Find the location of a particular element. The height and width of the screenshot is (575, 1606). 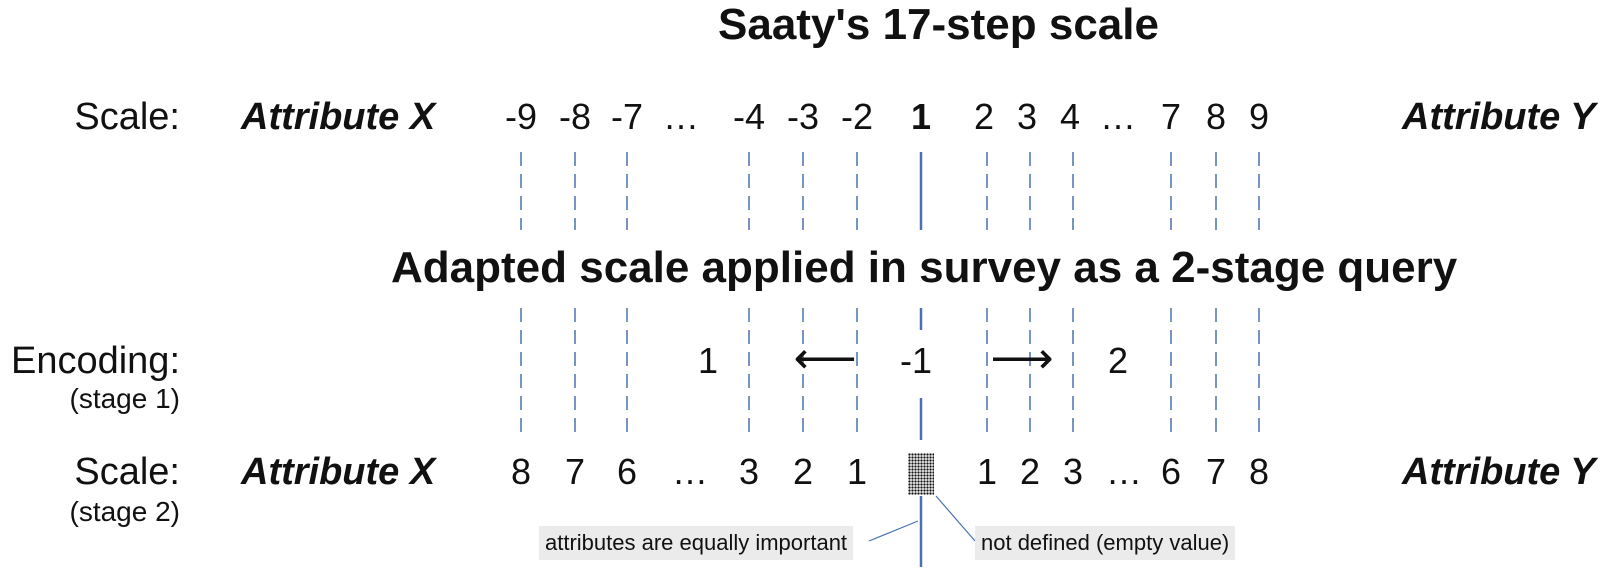

row3-attribute-y: Attribute Y is located at coordinates (1499, 472).